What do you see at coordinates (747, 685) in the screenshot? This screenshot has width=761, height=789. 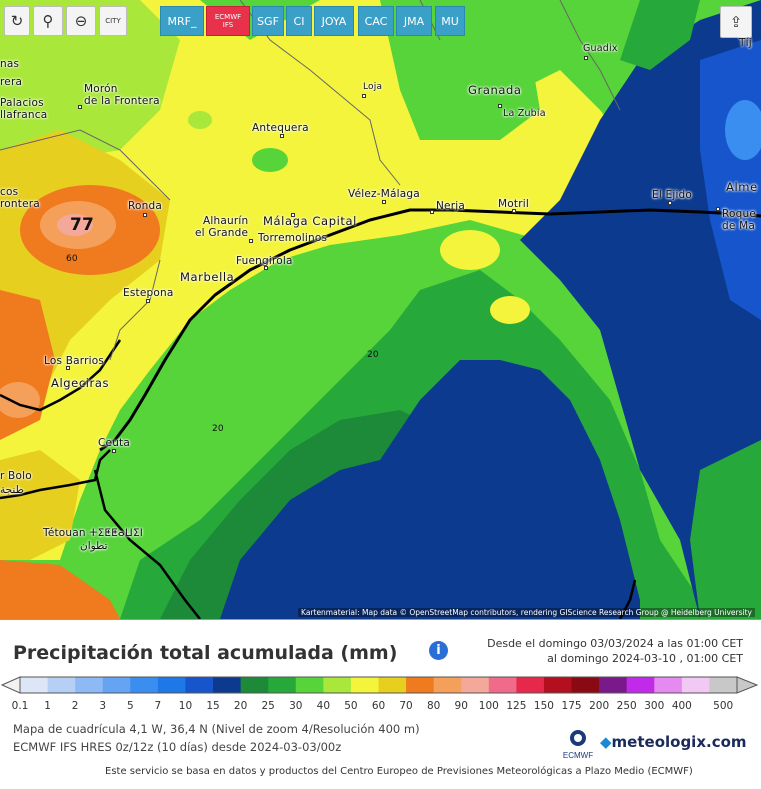 I see `scale-arrow-right` at bounding box center [747, 685].